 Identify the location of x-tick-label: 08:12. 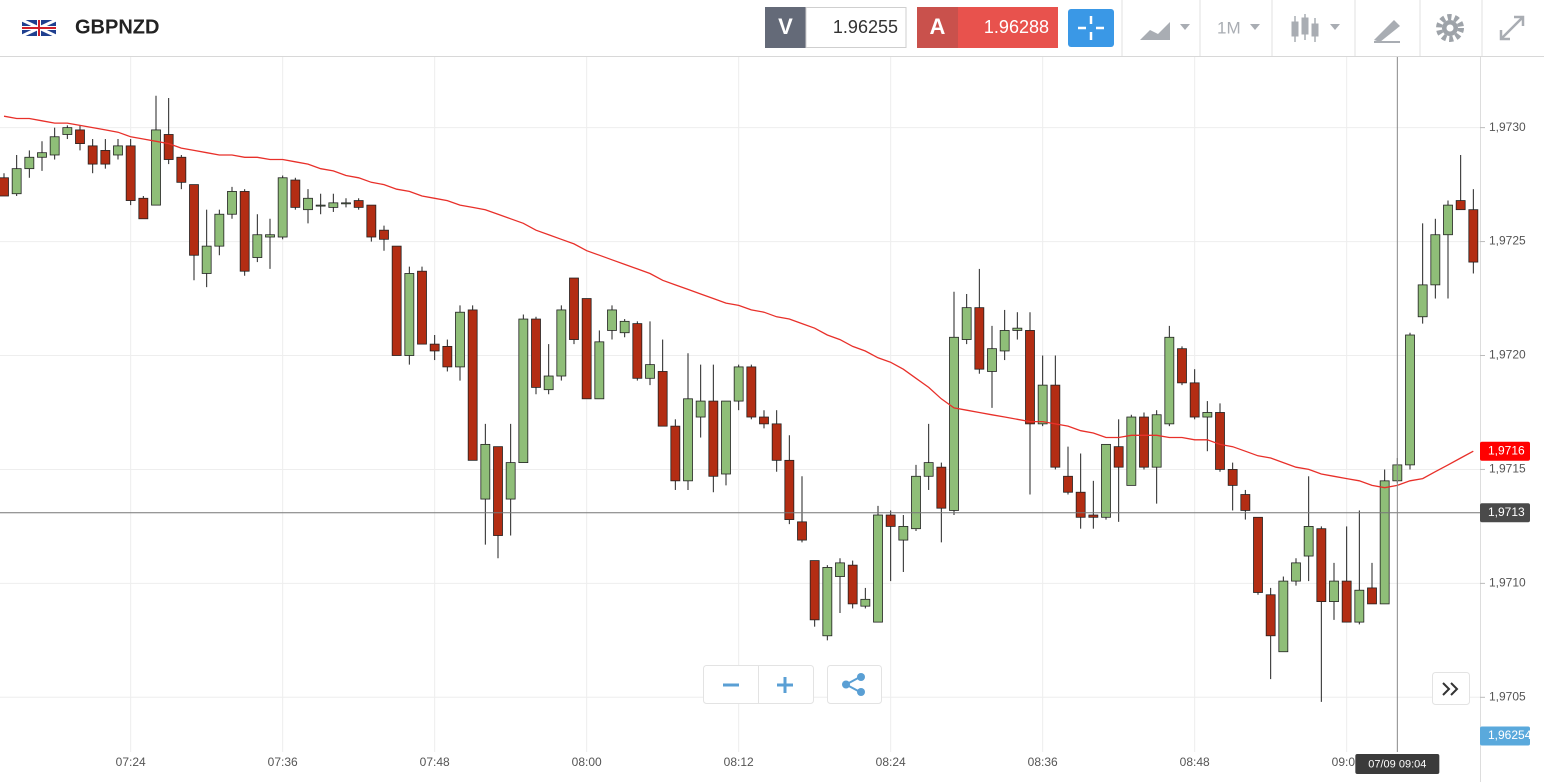
(739, 762).